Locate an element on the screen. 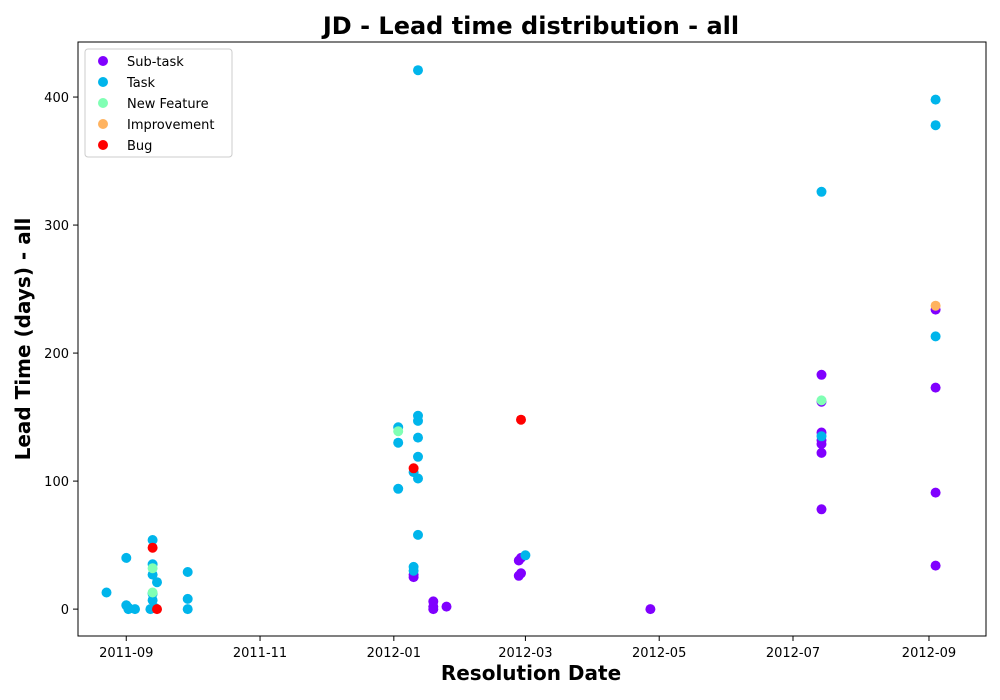 Image resolution: width=1000 pixels, height=700 pixels. series-improvement is located at coordinates (935, 305).